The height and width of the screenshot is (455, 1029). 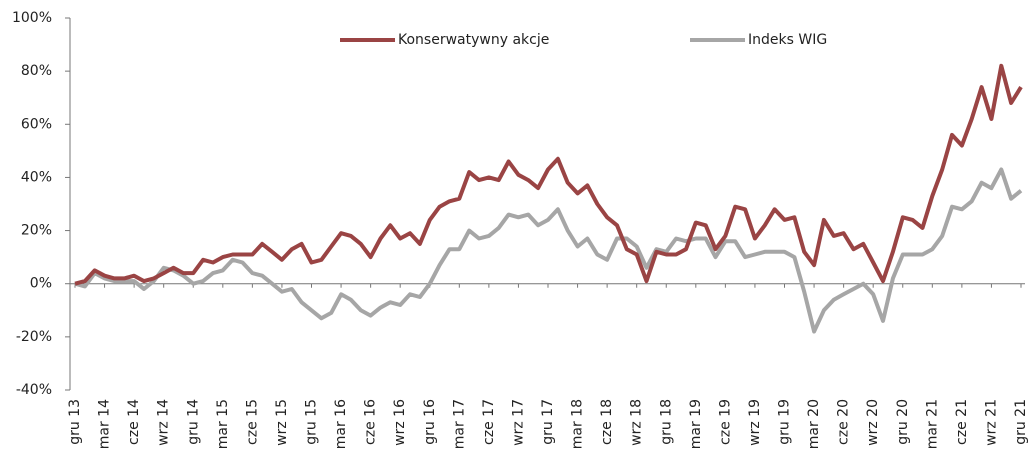 What do you see at coordinates (755, 422) in the screenshot?
I see `x-tick-label: wrz 19` at bounding box center [755, 422].